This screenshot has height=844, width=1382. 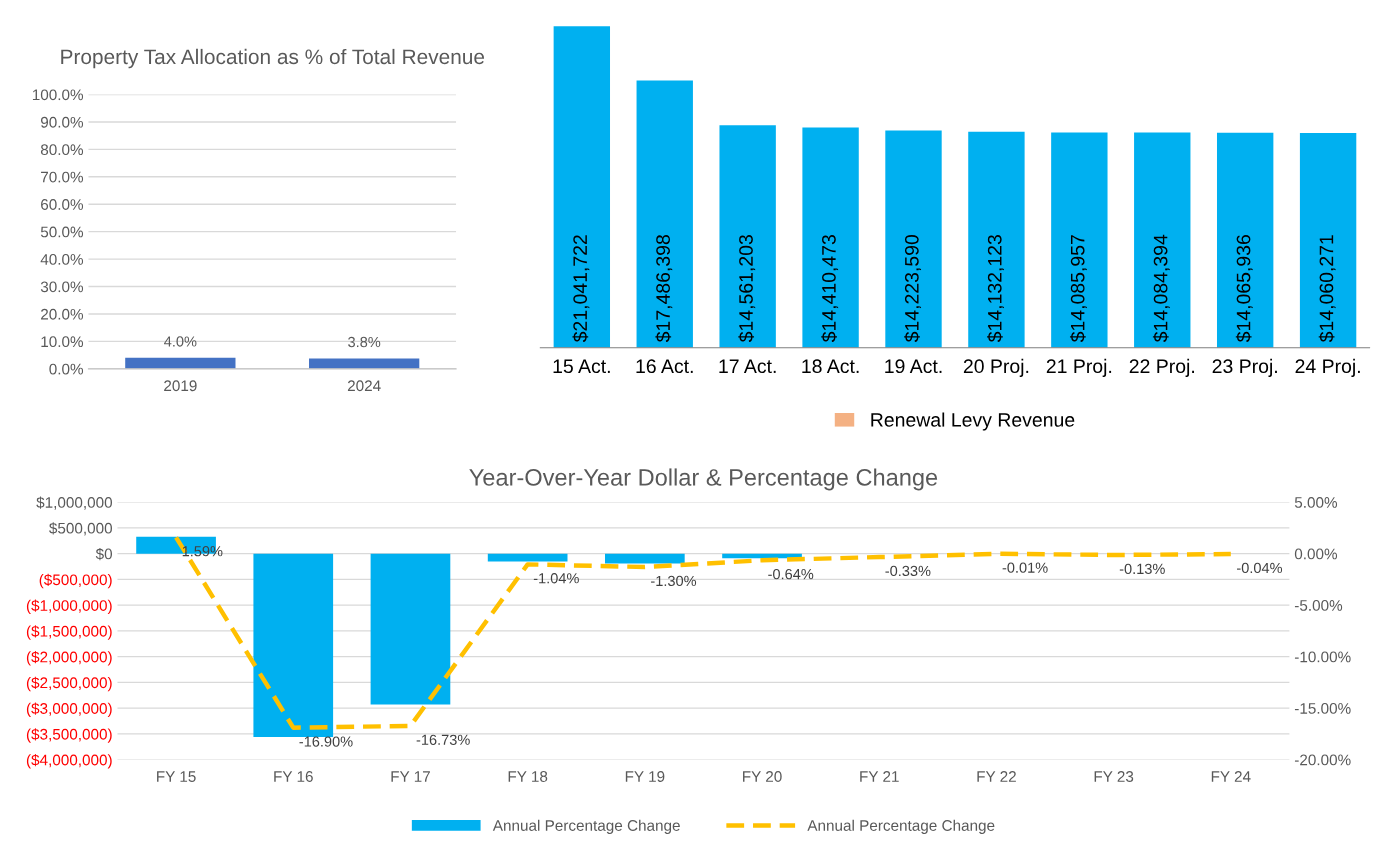 What do you see at coordinates (830, 289) in the screenshot?
I see `data-label: $14,410,473` at bounding box center [830, 289].